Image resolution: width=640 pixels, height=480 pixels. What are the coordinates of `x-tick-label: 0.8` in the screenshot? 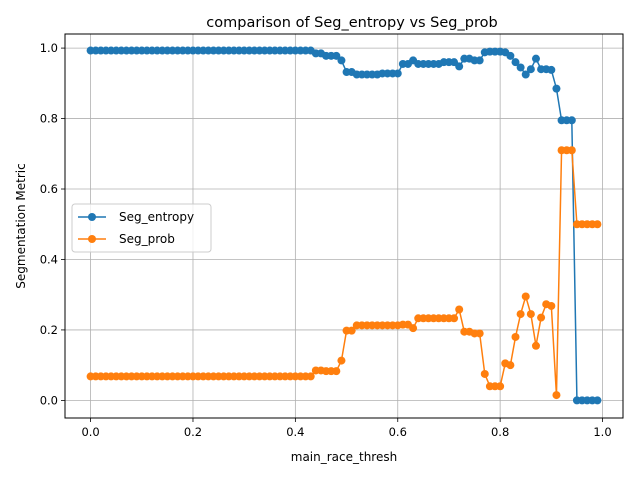 It's located at (500, 432).